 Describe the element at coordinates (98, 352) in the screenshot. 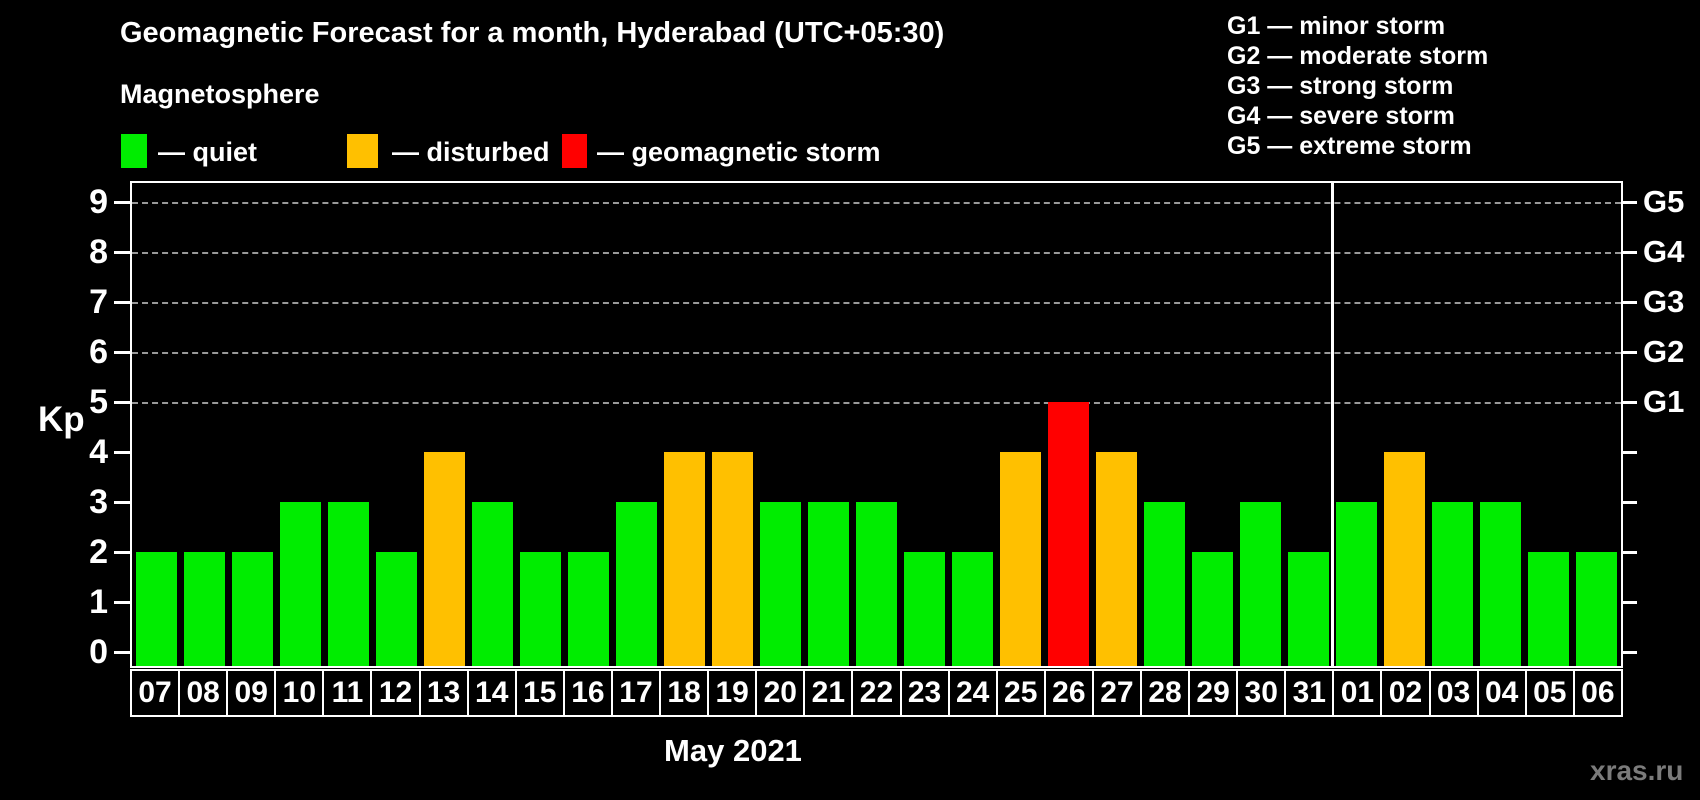

I see `y-tick-label-6: 6` at that location.